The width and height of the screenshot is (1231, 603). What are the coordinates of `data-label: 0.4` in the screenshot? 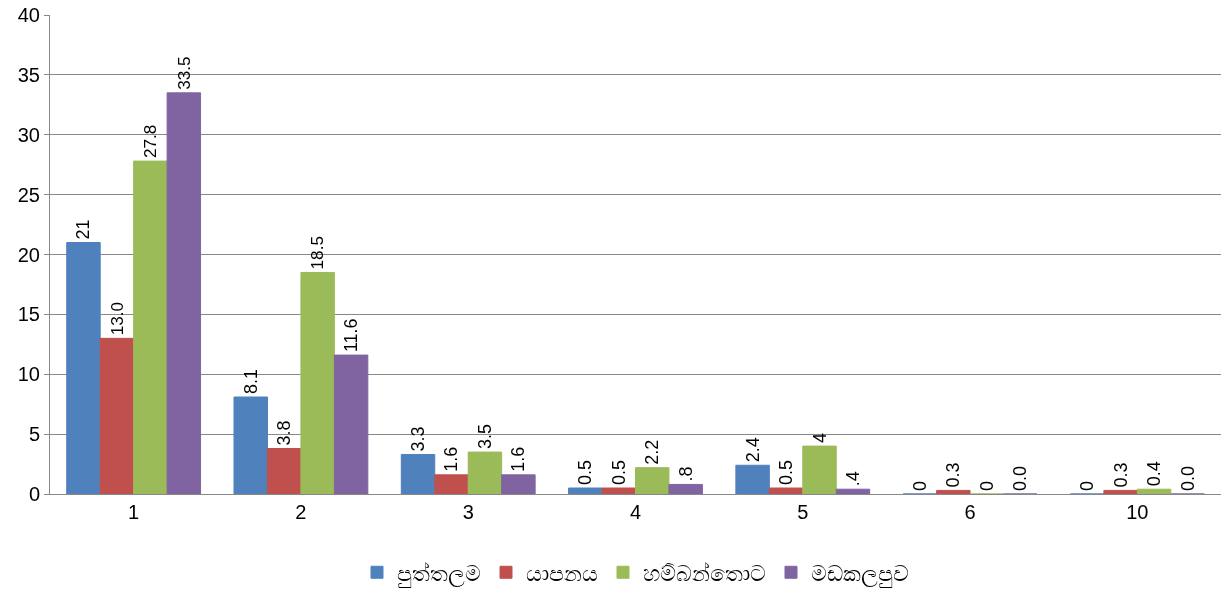 It's located at (1154, 474).